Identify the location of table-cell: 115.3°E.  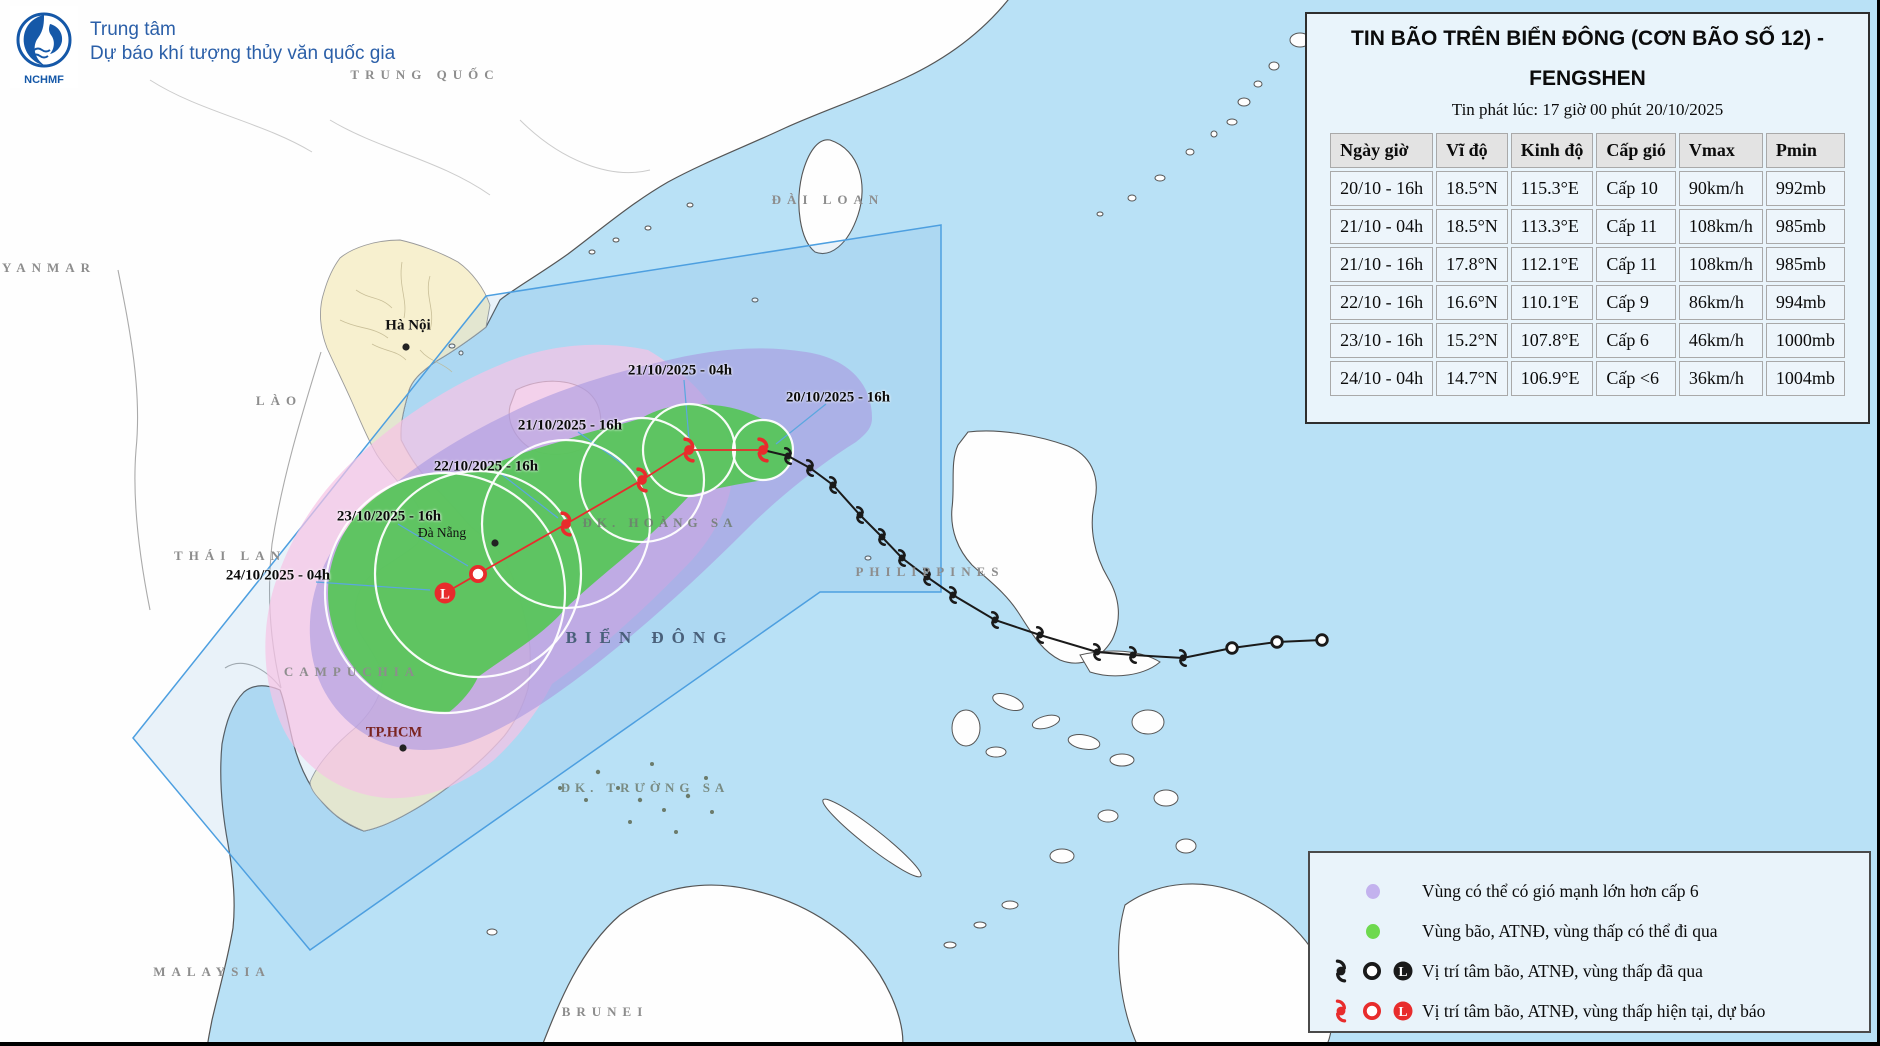
(1552, 188).